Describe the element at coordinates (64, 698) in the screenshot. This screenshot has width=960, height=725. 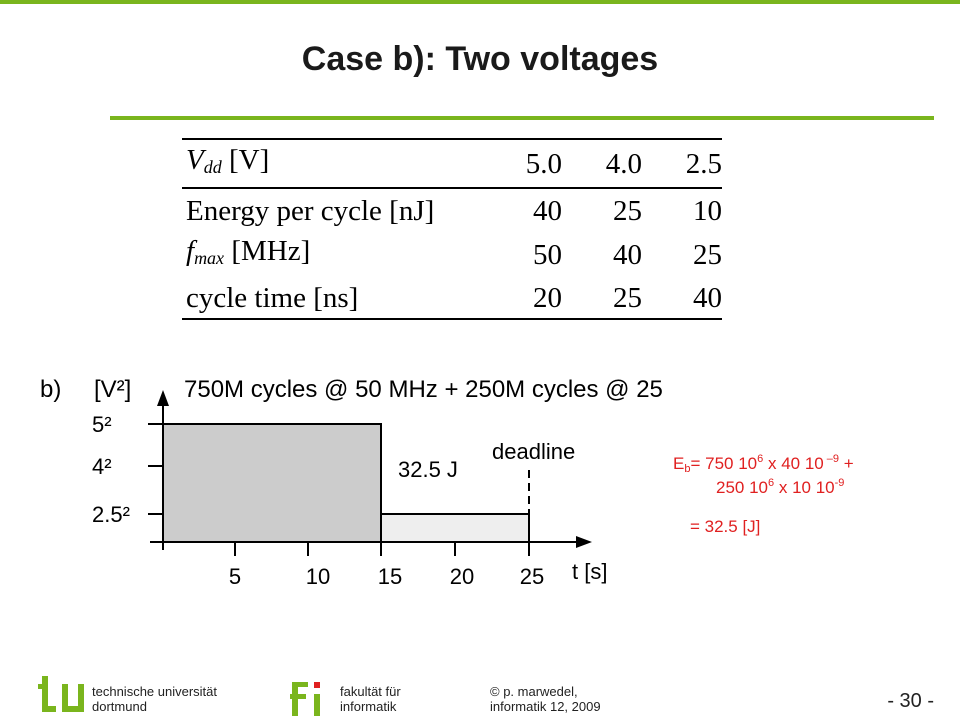
I see `tu-logo` at that location.